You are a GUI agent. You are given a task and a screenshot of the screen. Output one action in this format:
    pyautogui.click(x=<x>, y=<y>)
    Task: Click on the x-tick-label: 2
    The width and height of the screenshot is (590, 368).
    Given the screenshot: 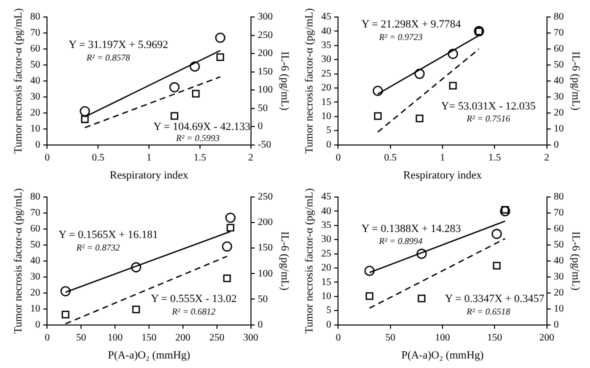 What is the action you would take?
    pyautogui.click(x=547, y=158)
    